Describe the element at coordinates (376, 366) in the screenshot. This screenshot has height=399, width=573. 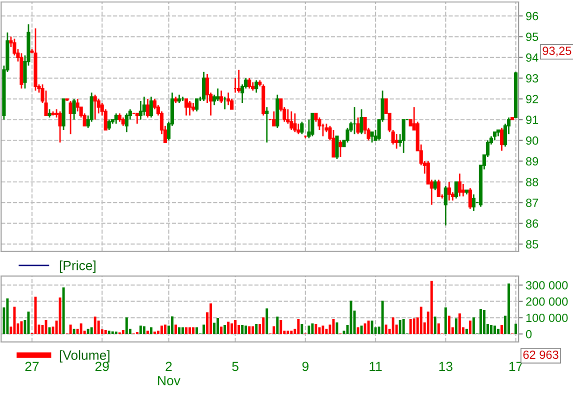
I see `x-tick-label: 11` at that location.